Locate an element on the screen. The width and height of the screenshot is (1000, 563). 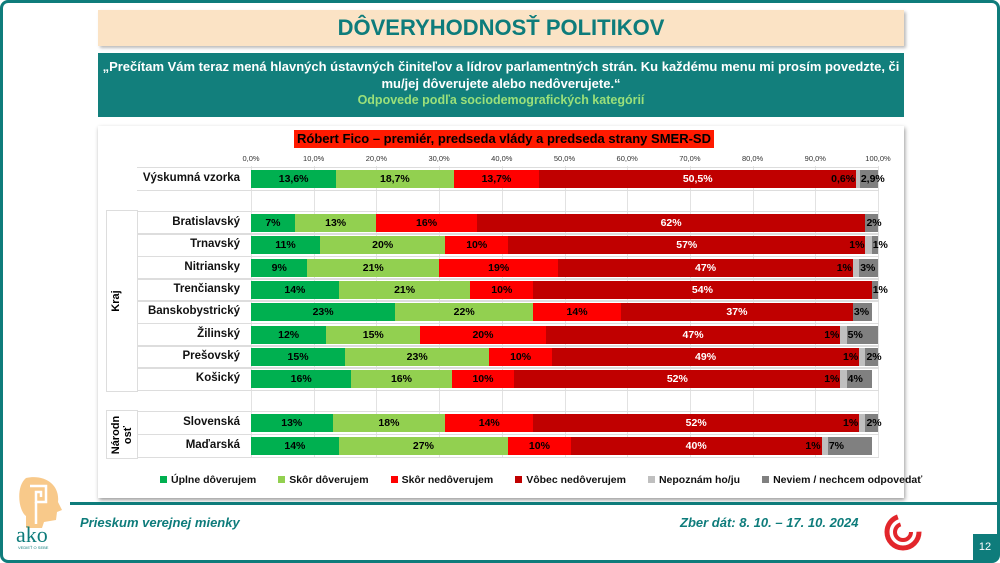
bar-segment: 4% is located at coordinates (859, 379).